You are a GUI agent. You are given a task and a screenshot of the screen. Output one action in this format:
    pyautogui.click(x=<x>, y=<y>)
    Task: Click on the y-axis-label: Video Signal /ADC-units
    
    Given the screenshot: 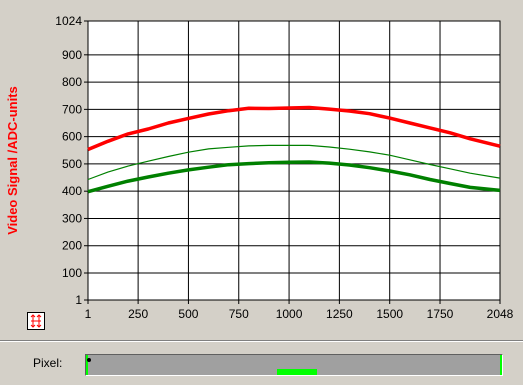 What is the action you would take?
    pyautogui.click(x=12, y=160)
    